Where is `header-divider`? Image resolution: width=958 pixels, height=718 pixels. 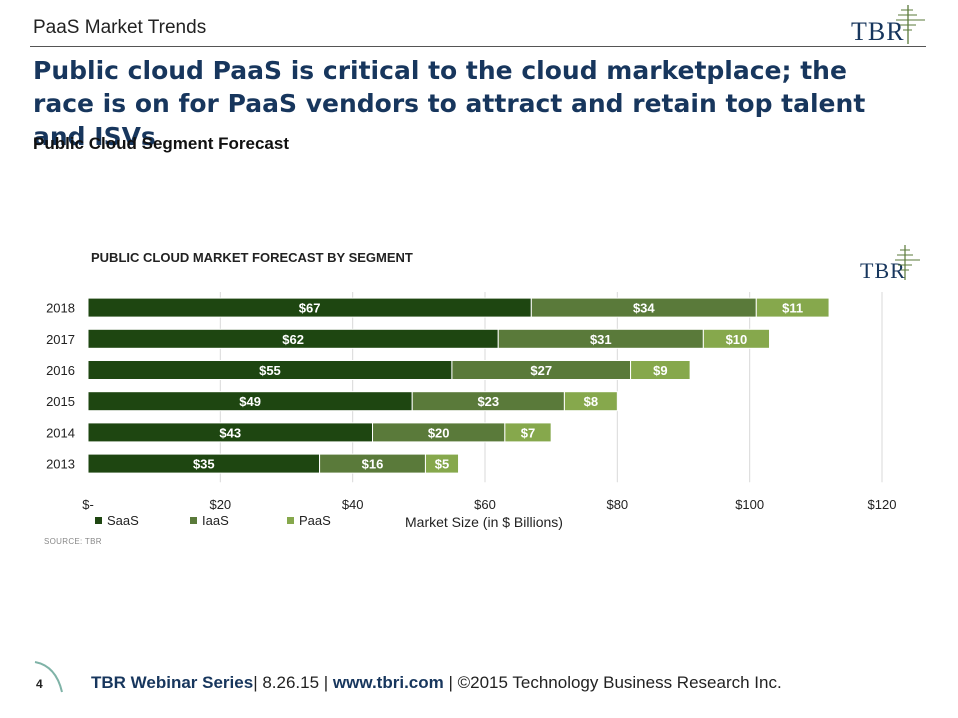 header-divider is located at coordinates (478, 46).